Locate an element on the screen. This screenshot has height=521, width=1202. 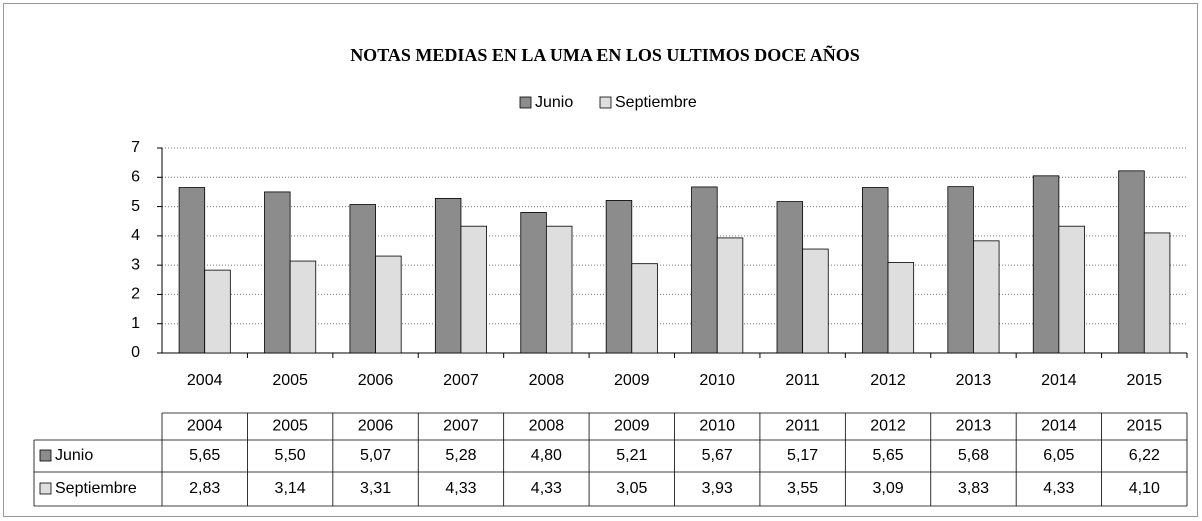
table-cell: 5,17 is located at coordinates (802, 455).